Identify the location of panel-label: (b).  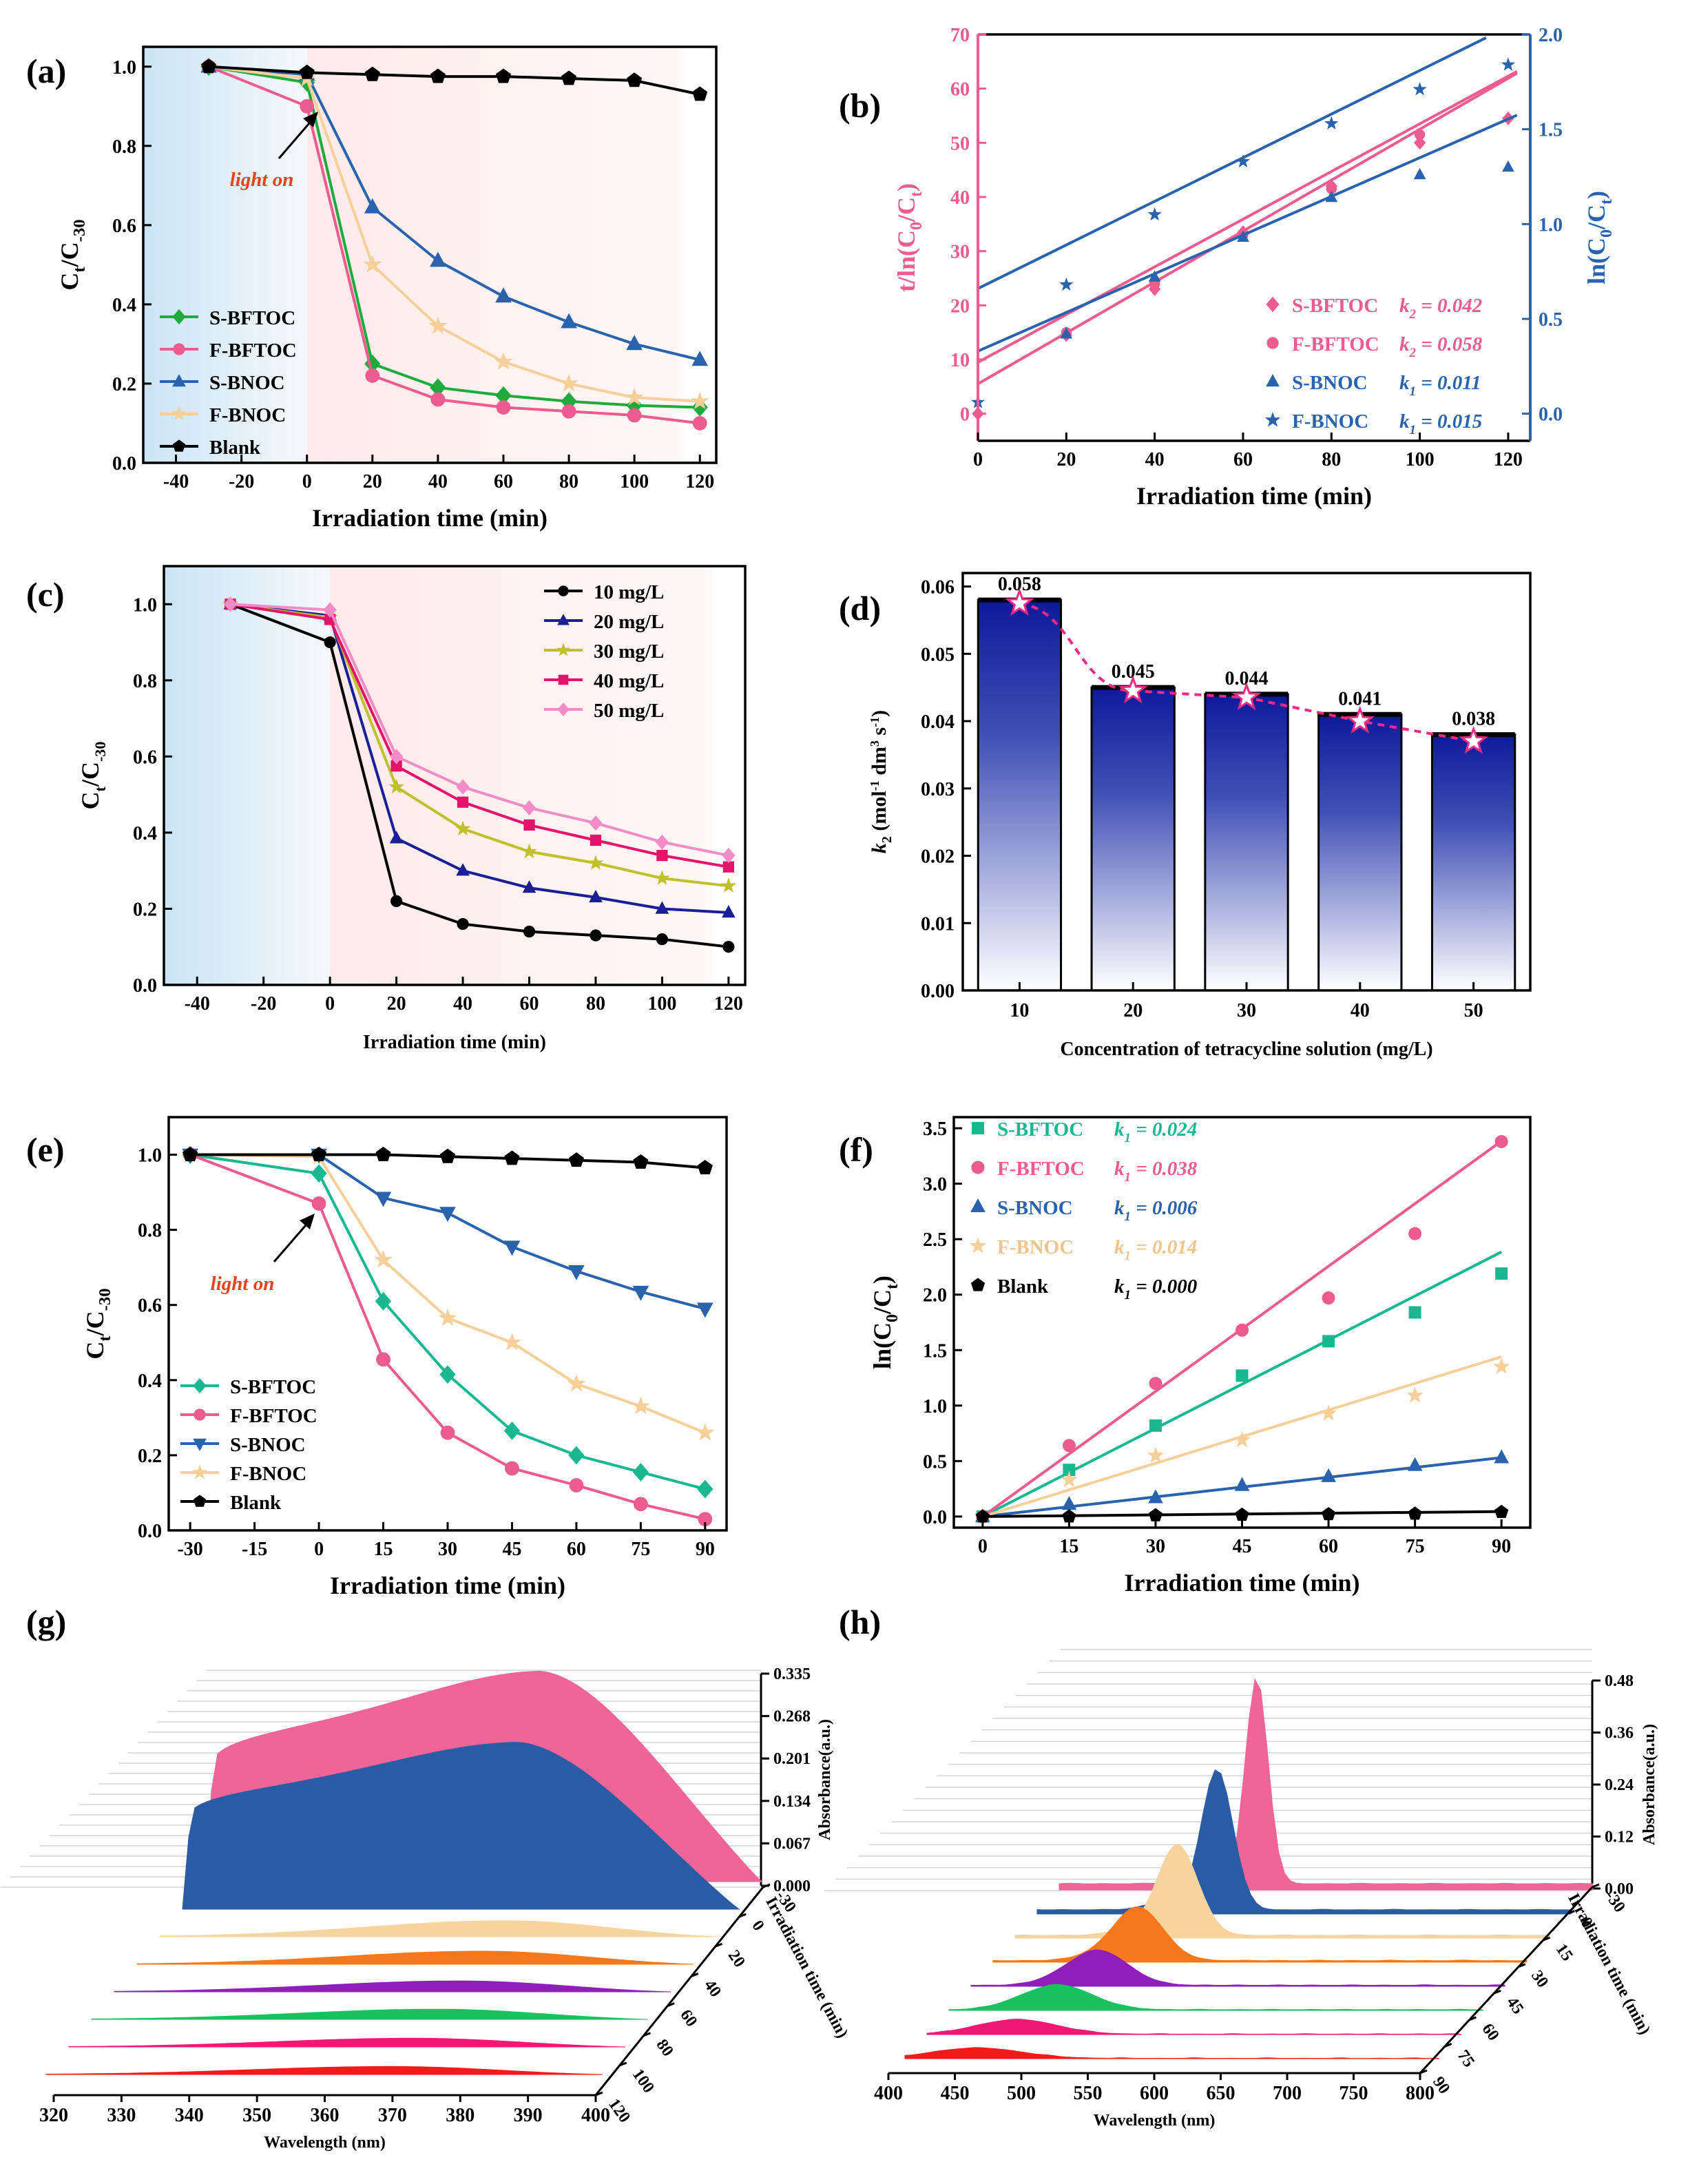
(860, 105).